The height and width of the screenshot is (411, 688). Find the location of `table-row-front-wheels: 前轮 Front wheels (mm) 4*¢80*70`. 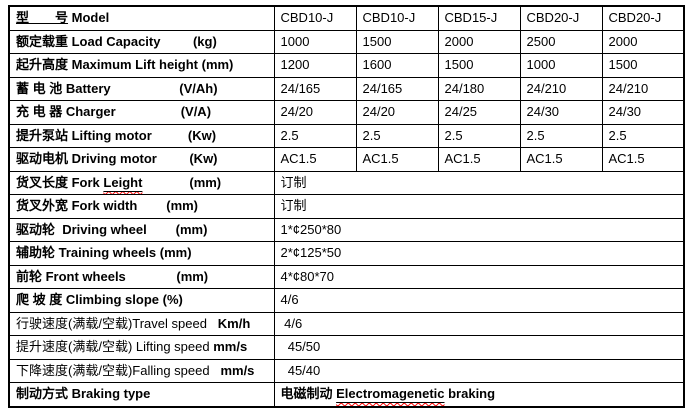

table-row-front-wheels: 前轮 Front wheels (mm) 4*¢80*70 is located at coordinates (346, 276).